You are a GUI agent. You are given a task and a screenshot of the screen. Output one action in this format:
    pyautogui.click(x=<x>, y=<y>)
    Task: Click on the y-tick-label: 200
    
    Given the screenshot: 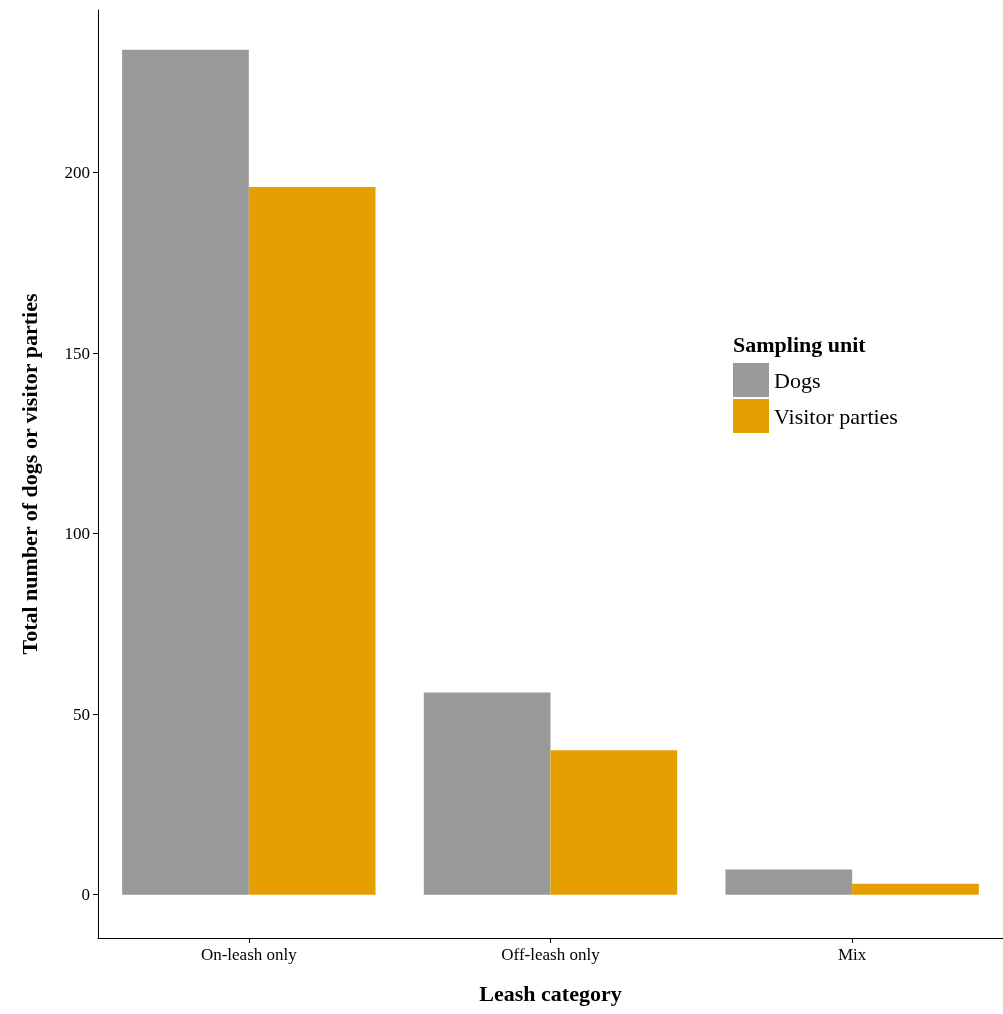 What is the action you would take?
    pyautogui.click(x=77, y=172)
    